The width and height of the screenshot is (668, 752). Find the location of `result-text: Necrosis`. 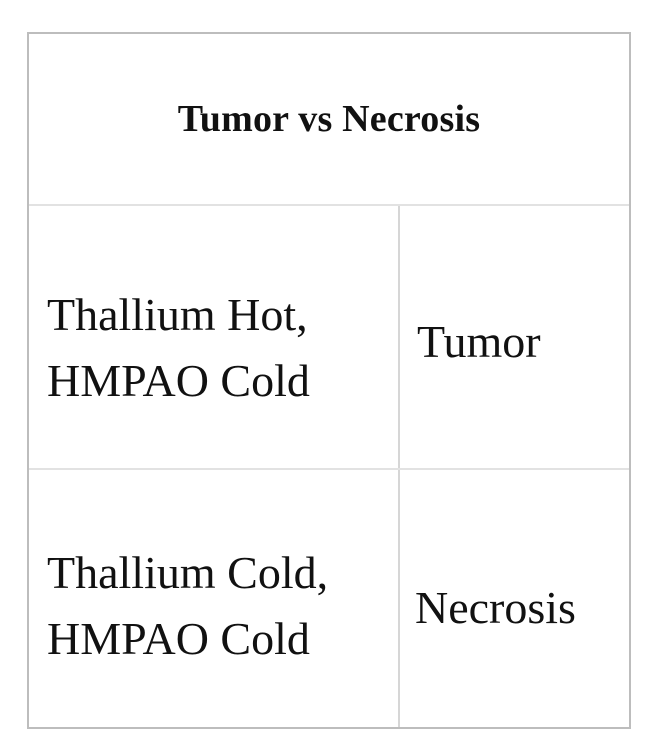

result-text: Necrosis is located at coordinates (495, 607).